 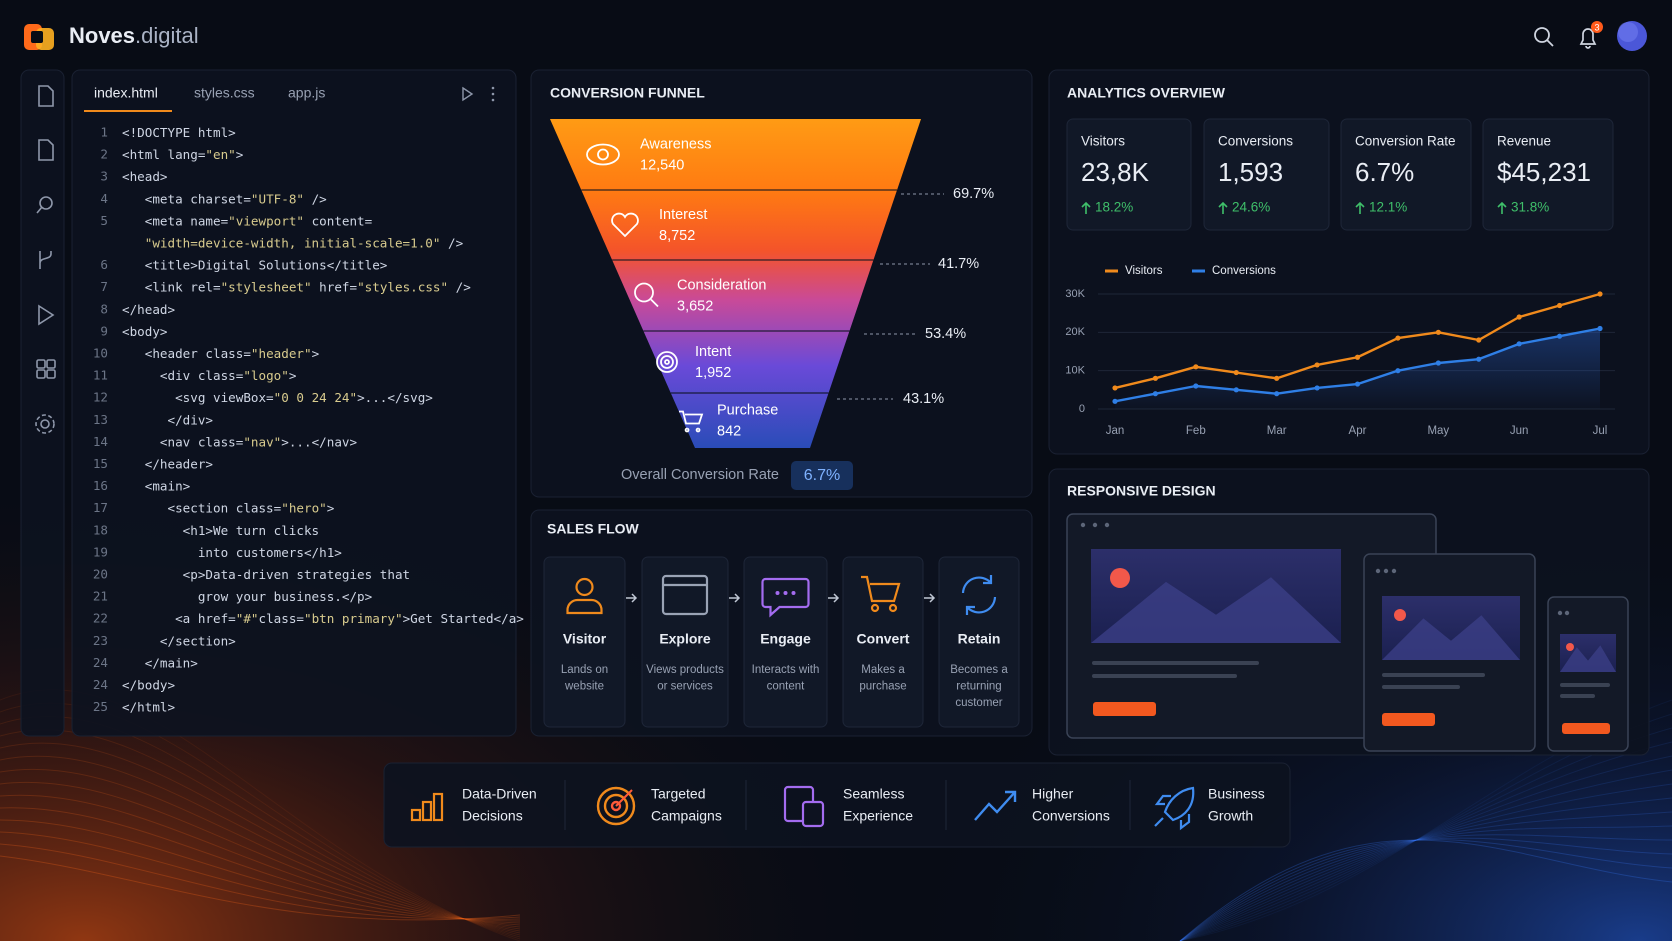 What do you see at coordinates (1053, 794) in the screenshot?
I see `feature-label: Higher` at bounding box center [1053, 794].